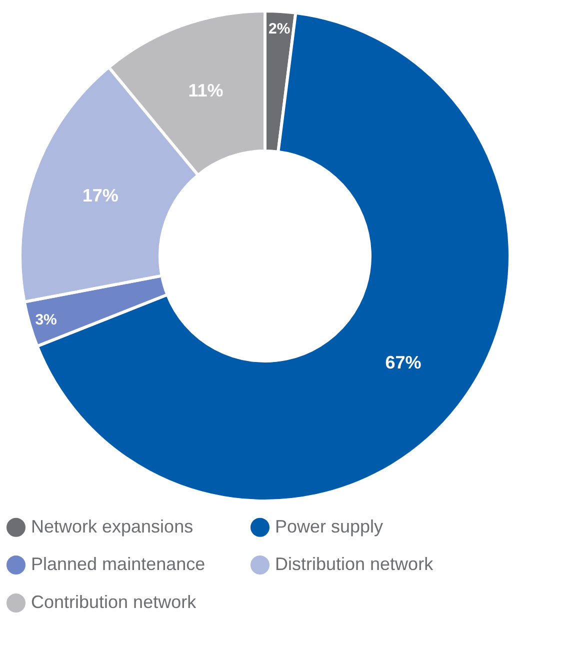  I want to click on legend-label: Power supply, so click(329, 526).